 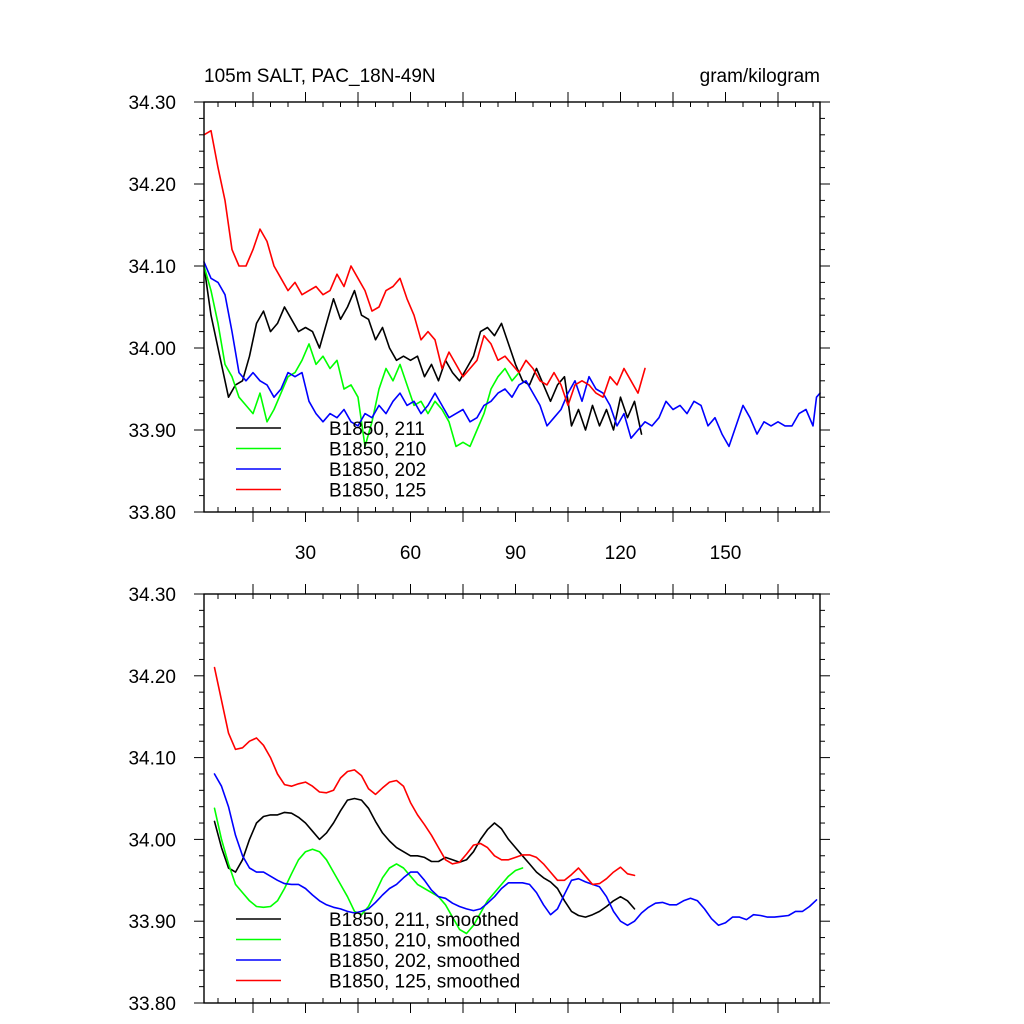 What do you see at coordinates (424, 941) in the screenshot?
I see `legend-label: B1850, 210, smoothed` at bounding box center [424, 941].